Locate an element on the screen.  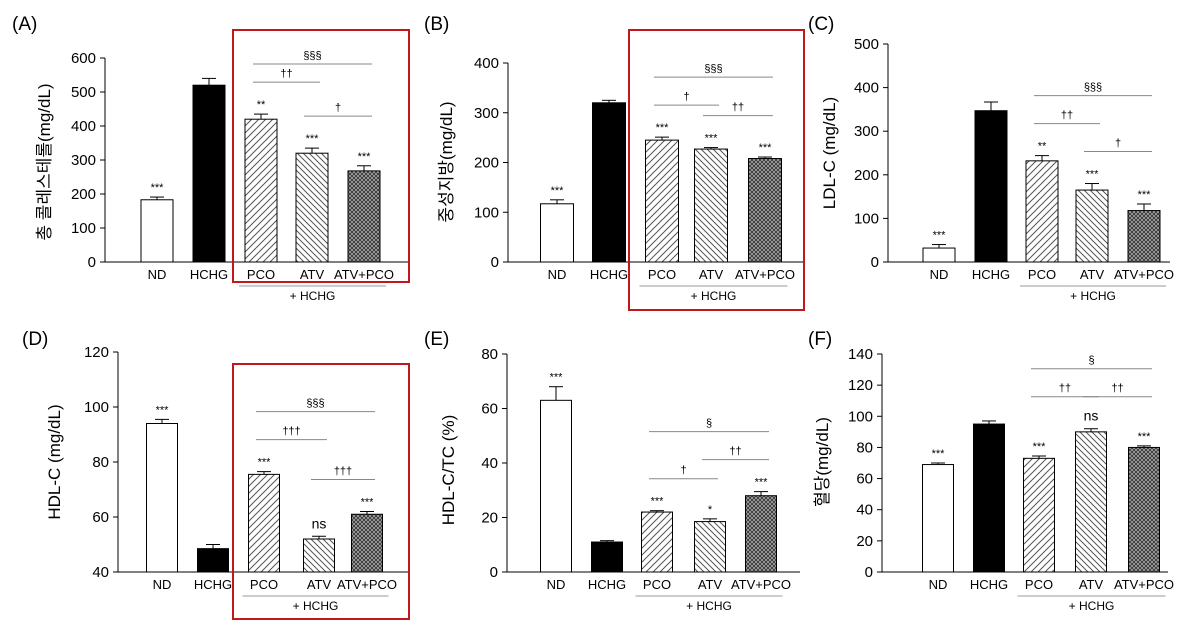
y-tick-label: 600 is located at coordinates (83, 58).